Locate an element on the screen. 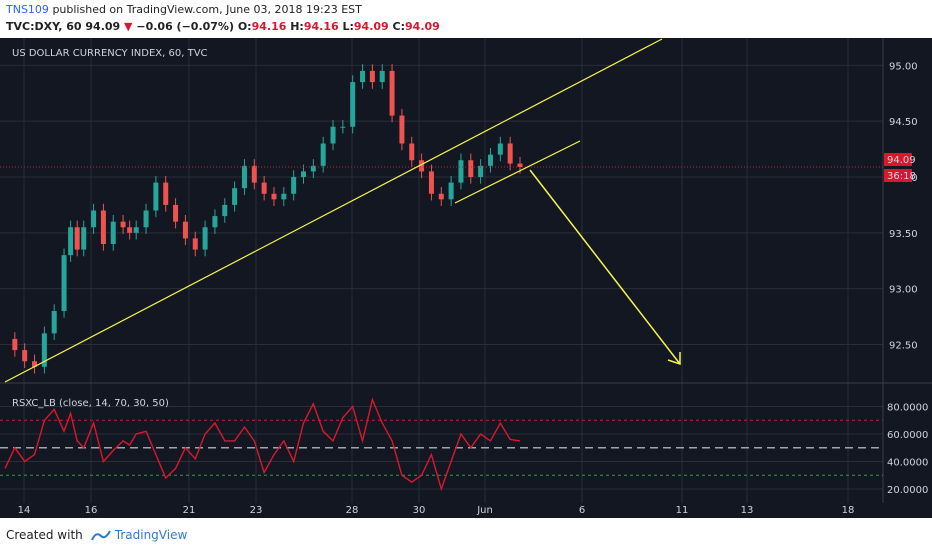  projection-arrow is located at coordinates (605, 267).